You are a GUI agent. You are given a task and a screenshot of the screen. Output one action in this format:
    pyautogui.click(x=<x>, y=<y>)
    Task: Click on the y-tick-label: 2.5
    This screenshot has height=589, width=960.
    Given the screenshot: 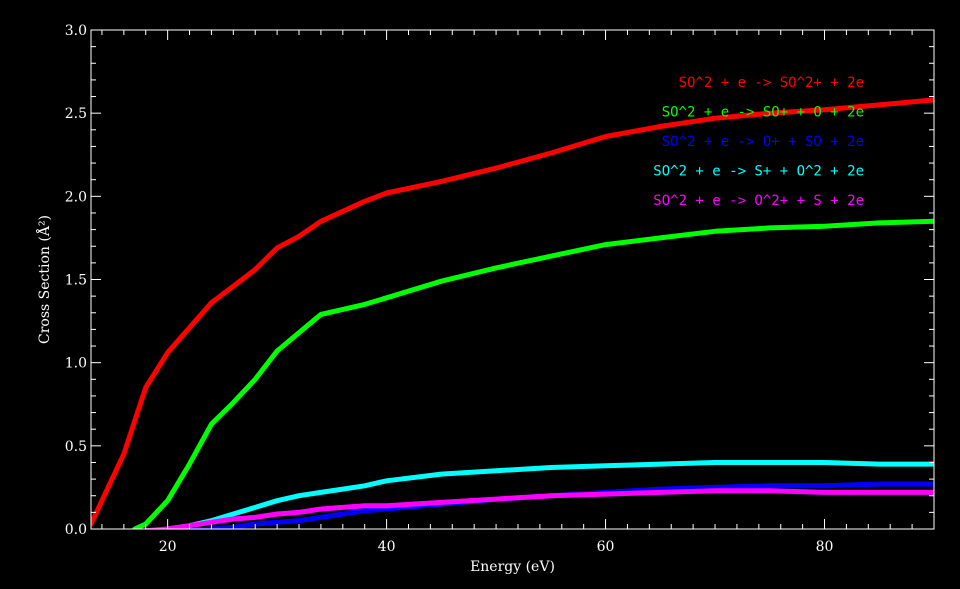 What is the action you would take?
    pyautogui.click(x=76, y=114)
    